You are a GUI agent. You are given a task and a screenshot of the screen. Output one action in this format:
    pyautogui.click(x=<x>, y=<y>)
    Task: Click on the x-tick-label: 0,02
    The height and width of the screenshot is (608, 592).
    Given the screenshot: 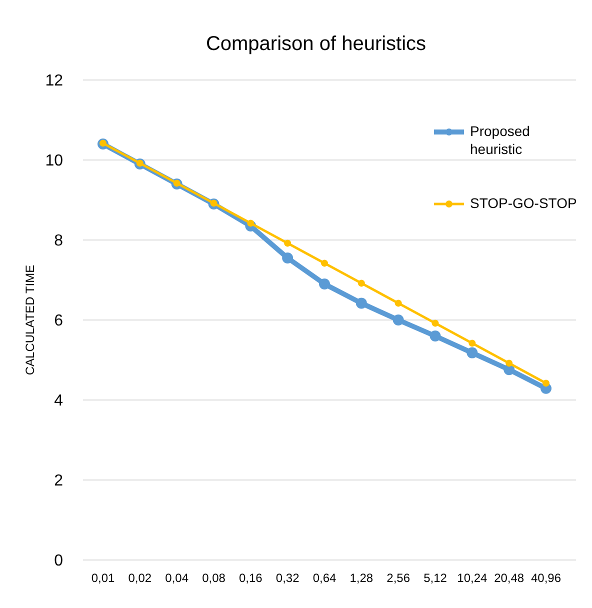 What is the action you would take?
    pyautogui.click(x=140, y=578)
    